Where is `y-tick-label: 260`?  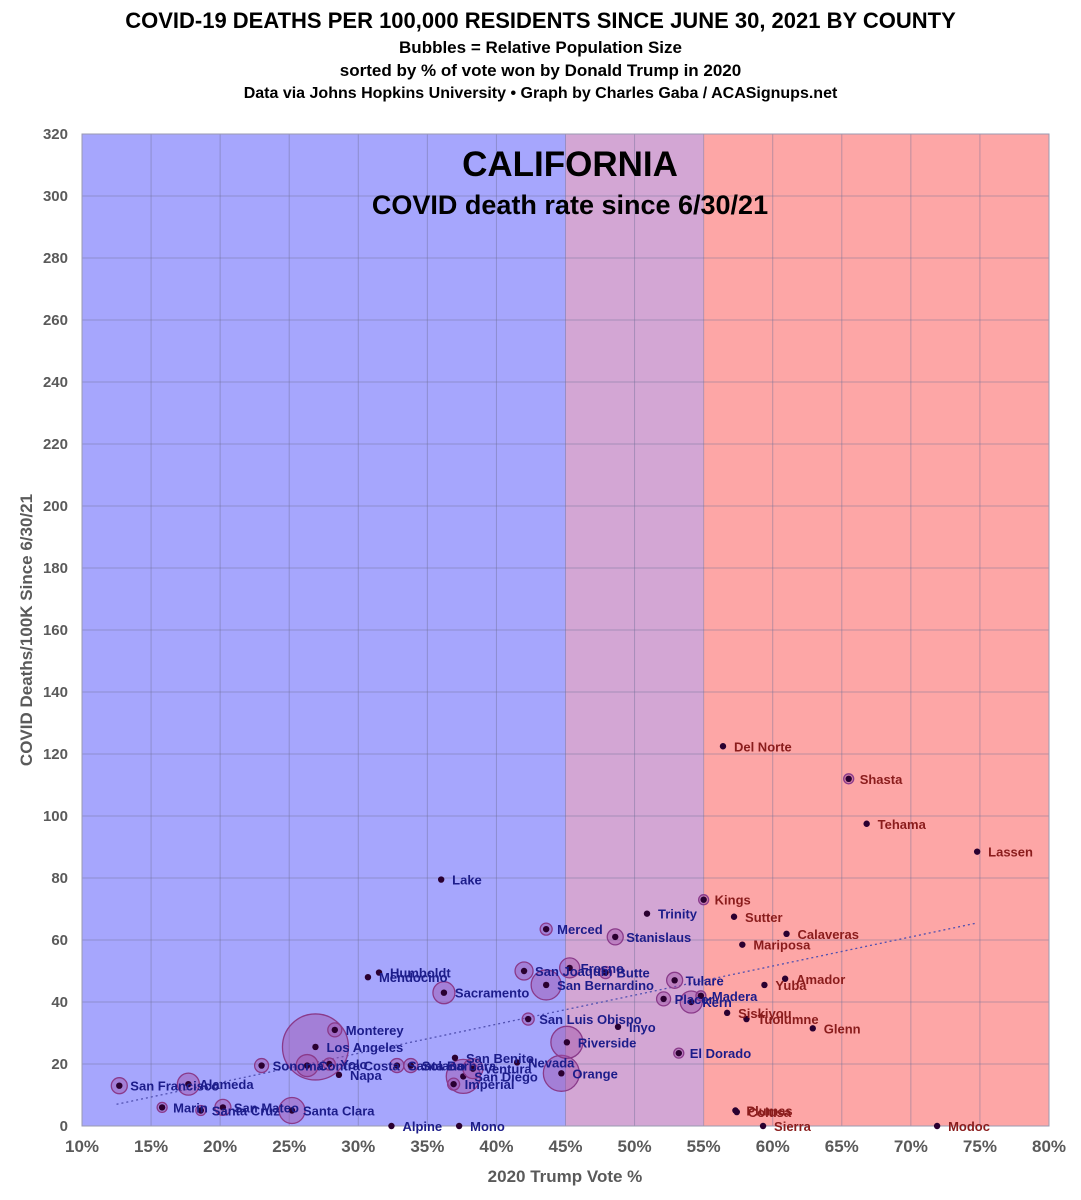 y-tick-label: 260 is located at coordinates (55, 320).